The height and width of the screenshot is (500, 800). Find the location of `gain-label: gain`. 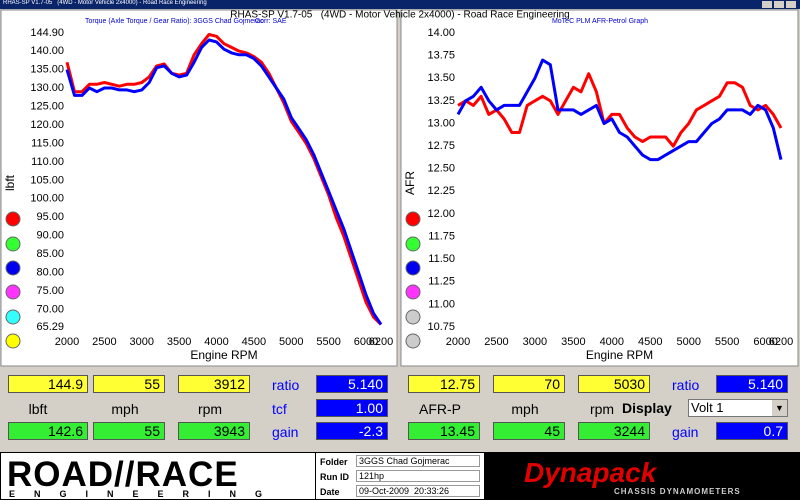

gain-label: gain is located at coordinates (285, 432).